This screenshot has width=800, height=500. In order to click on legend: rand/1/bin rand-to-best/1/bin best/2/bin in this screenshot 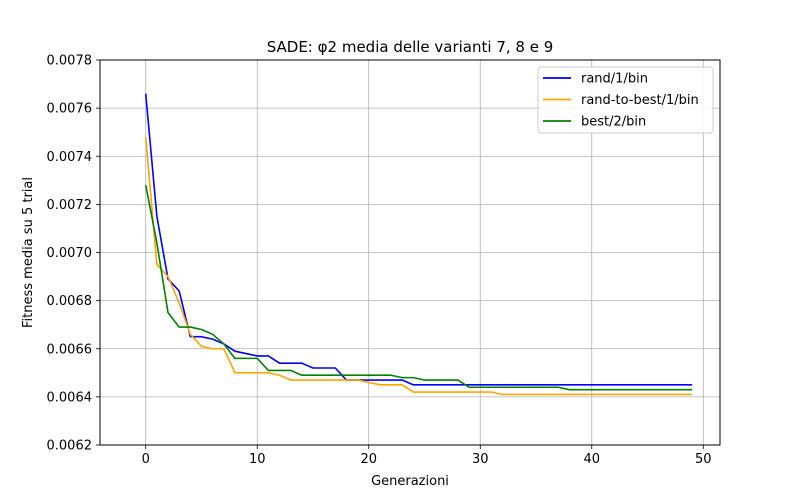, I will do `click(625, 100)`.